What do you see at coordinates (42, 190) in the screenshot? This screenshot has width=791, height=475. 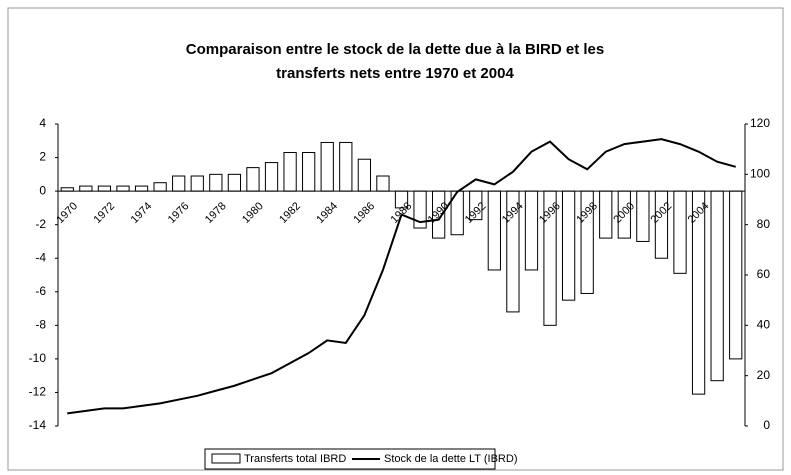 I see `y-tick-label: 0` at bounding box center [42, 190].